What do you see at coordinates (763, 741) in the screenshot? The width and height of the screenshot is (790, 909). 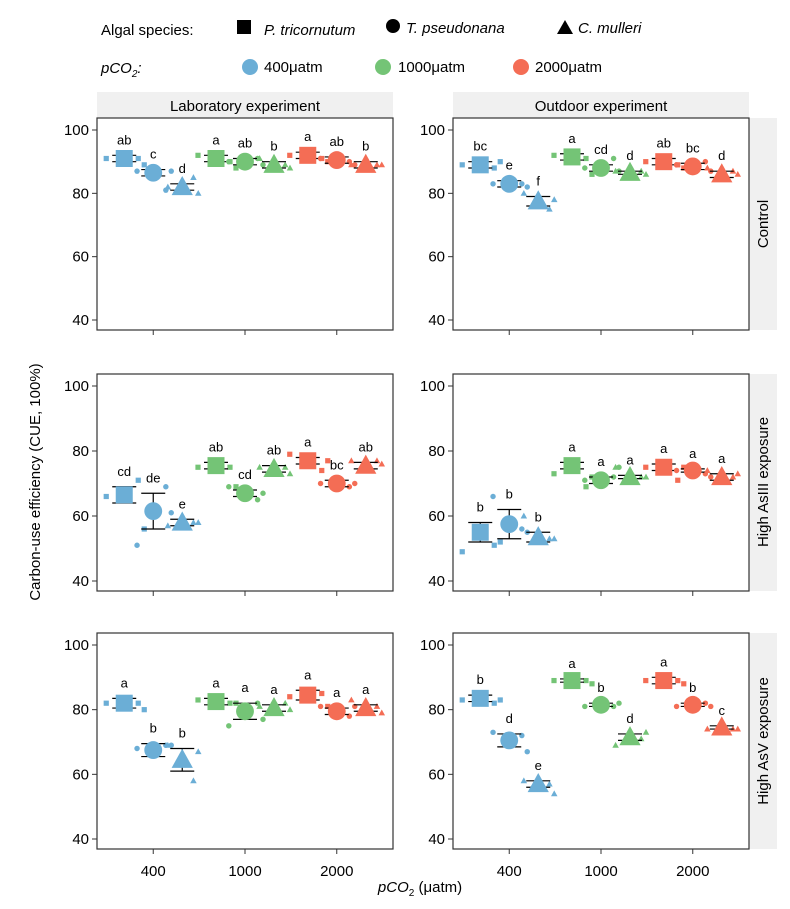 I see `strip-asv-label: High AsV exposure` at bounding box center [763, 741].